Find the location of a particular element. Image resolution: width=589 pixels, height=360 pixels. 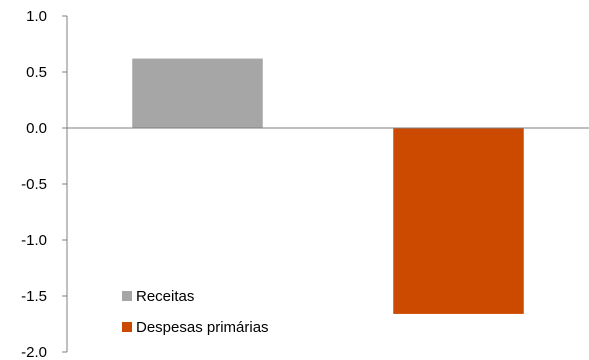

y-tick-label: -0.5 is located at coordinates (34, 184).